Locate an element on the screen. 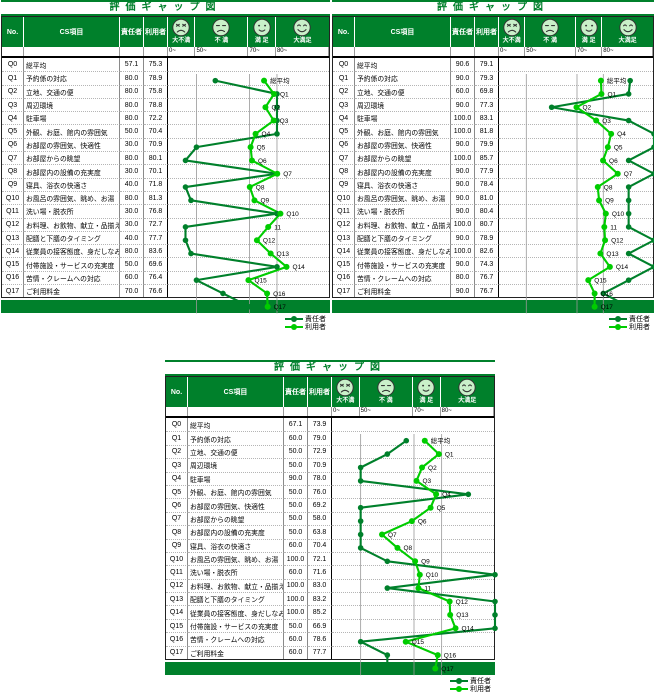 The width and height of the screenshot is (654, 694). table-row: Q7 お部屋からの眺望 80.0 80.1 is located at coordinates (165, 158).